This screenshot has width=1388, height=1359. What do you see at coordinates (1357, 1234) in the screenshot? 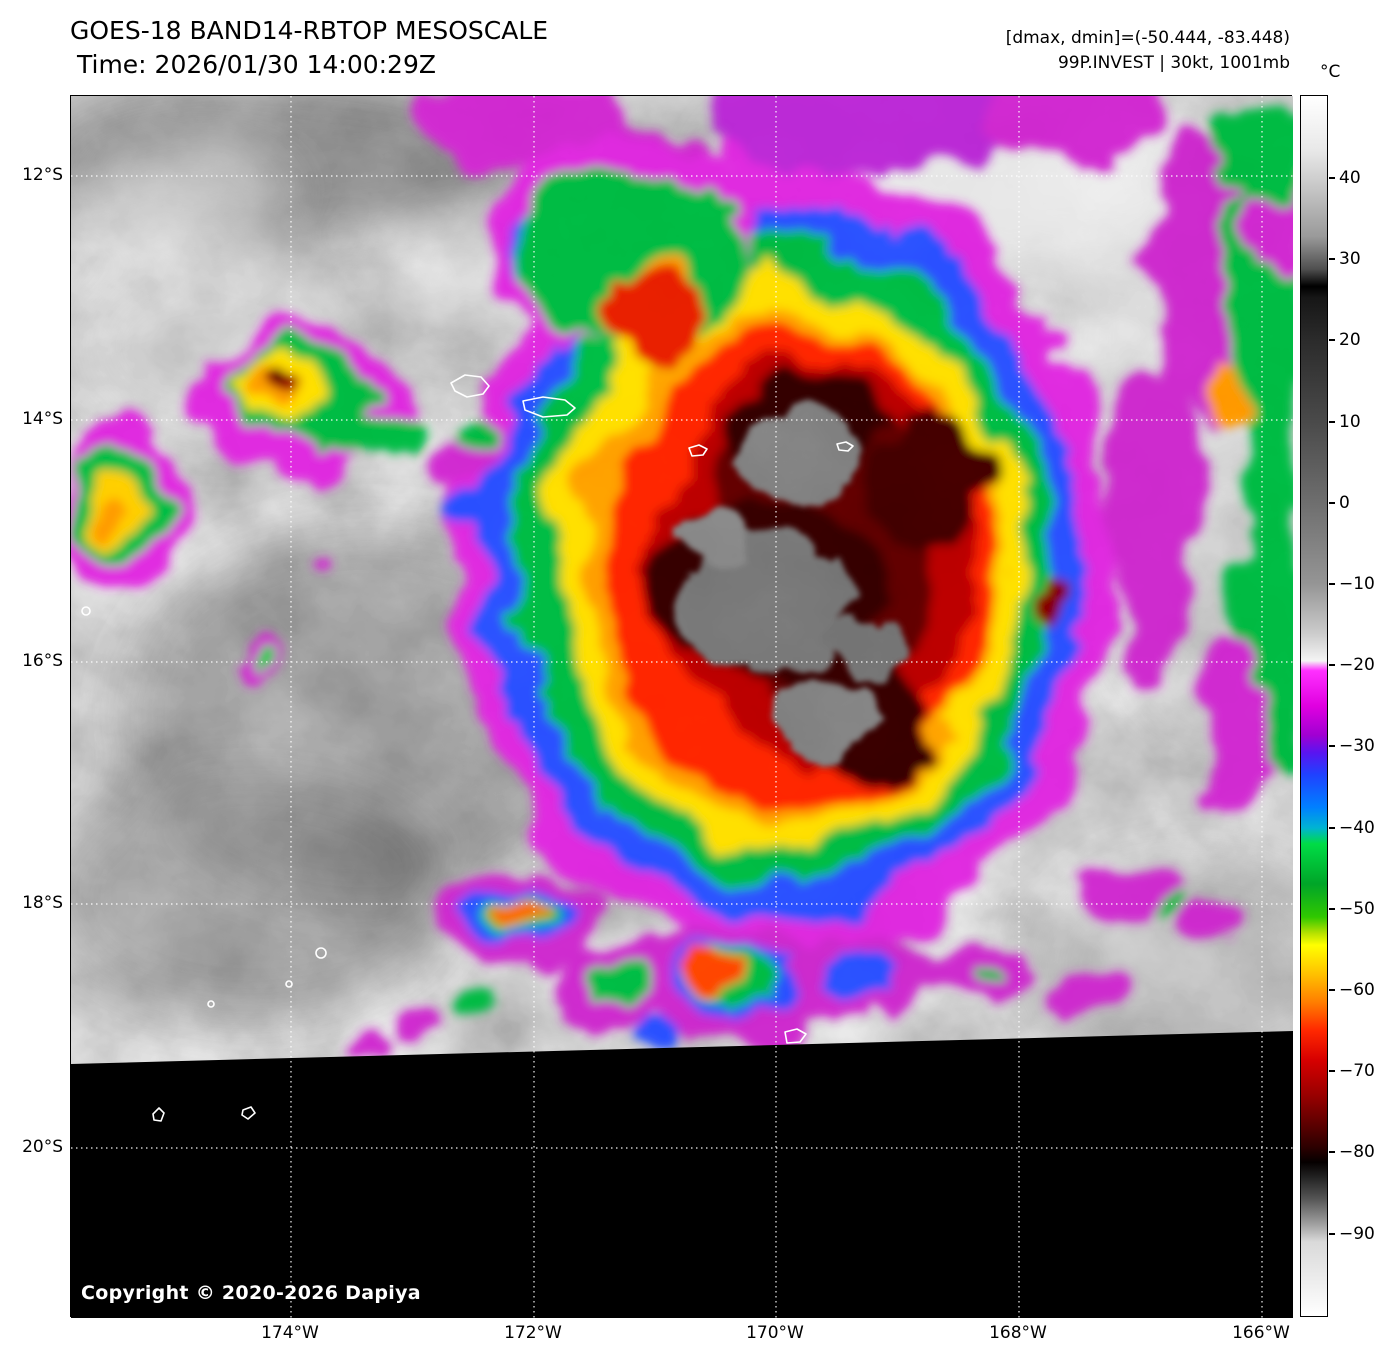
I see `colorbar-tick-label: −90` at bounding box center [1357, 1234].